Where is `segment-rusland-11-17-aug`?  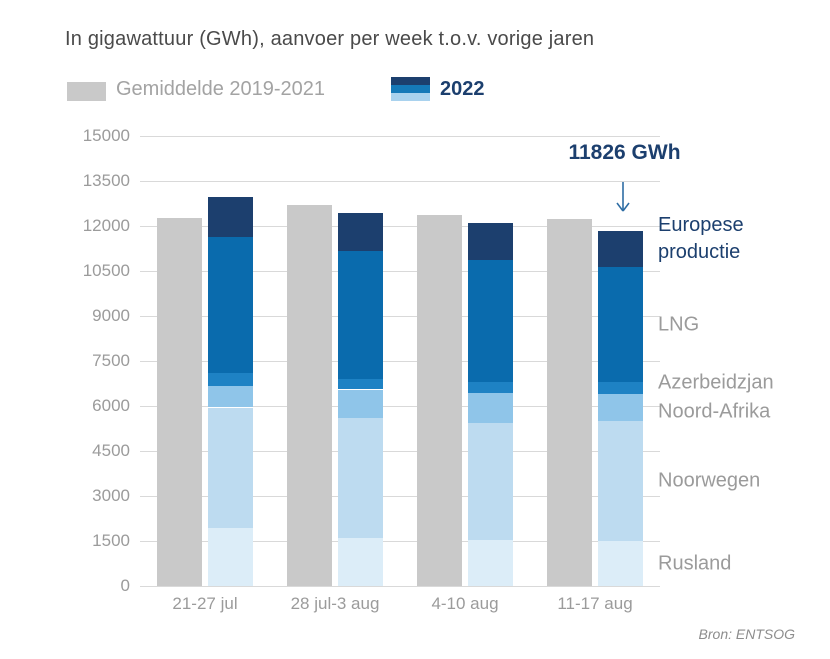
segment-rusland-11-17-aug is located at coordinates (620, 563).